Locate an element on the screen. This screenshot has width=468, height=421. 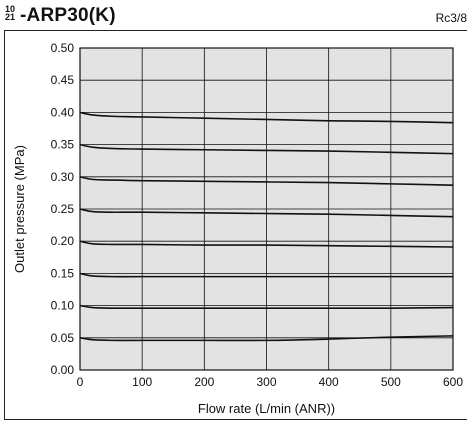
title-index-fraction: 10 21 is located at coordinates (10, 13).